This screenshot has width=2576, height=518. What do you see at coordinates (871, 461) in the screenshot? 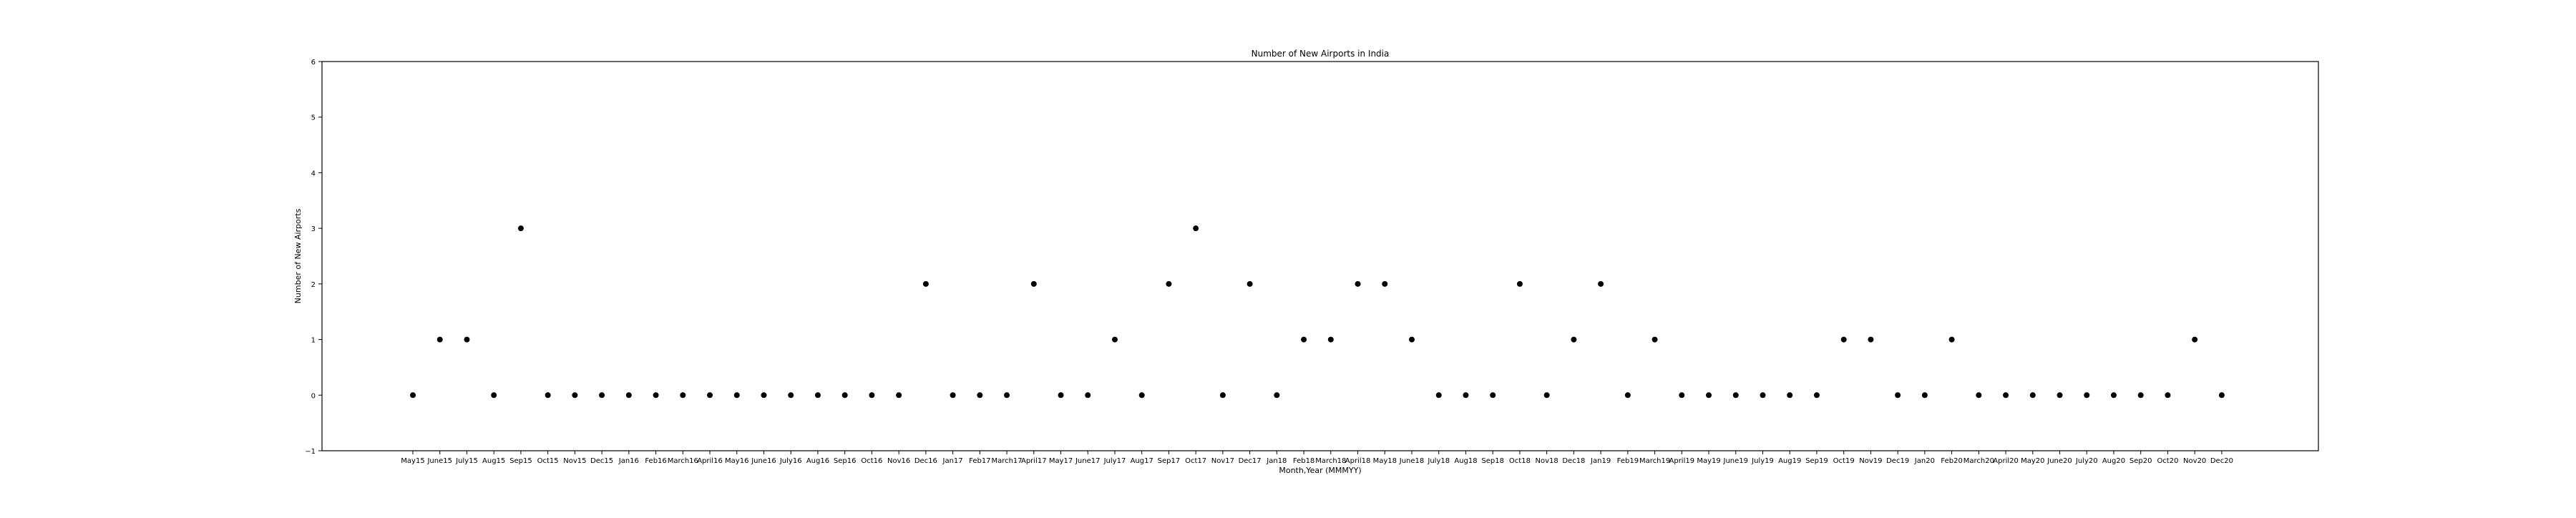
I see `x-tick-label: Oct16` at bounding box center [871, 461].